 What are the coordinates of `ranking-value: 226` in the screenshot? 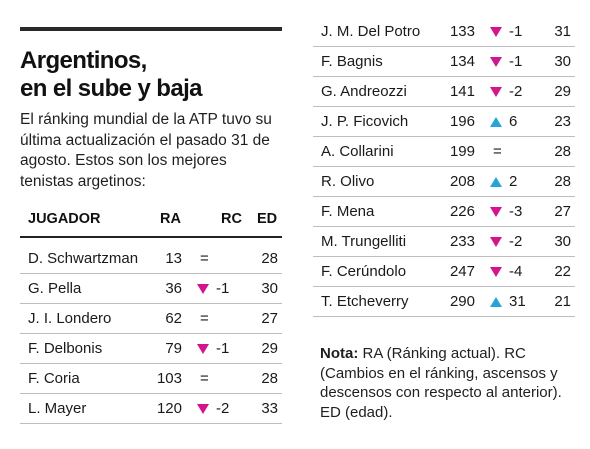 It's located at (462, 211).